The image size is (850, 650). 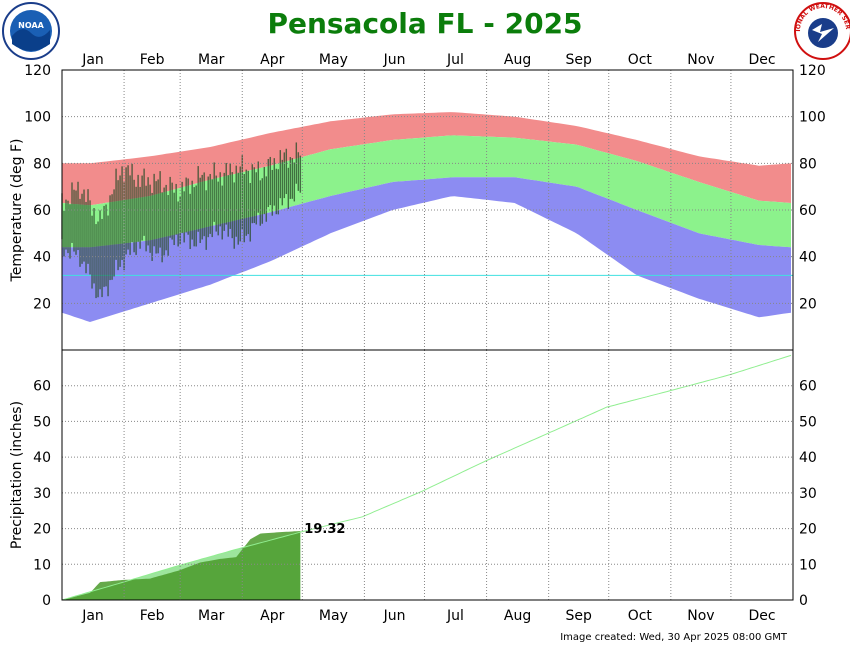 What do you see at coordinates (42, 164) in the screenshot?
I see `temp-ytick-left: 80` at bounding box center [42, 164].